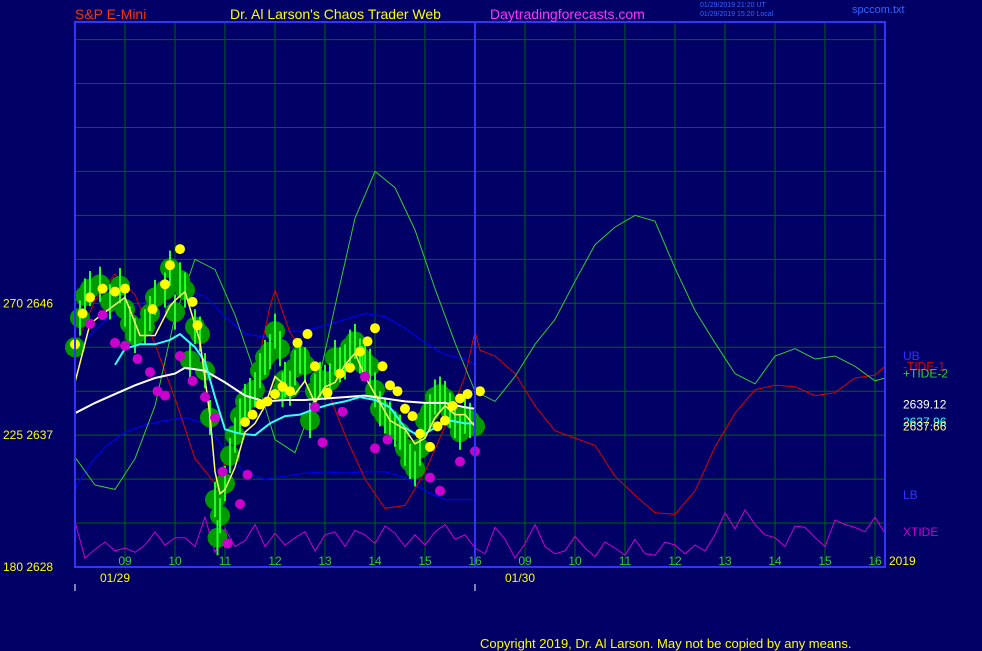 The width and height of the screenshot is (982, 651). What do you see at coordinates (28, 435) in the screenshot?
I see `y-tick-label: 225 2637` at bounding box center [28, 435].